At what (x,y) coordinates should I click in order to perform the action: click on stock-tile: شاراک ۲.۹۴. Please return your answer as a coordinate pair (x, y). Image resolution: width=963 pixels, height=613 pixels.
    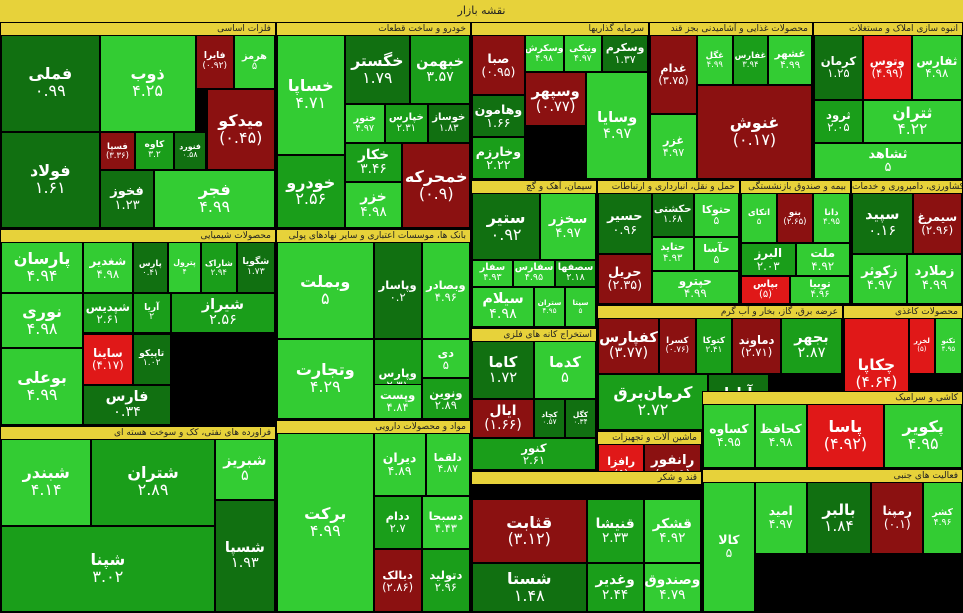
    Looking at the image, I should click on (219, 268).